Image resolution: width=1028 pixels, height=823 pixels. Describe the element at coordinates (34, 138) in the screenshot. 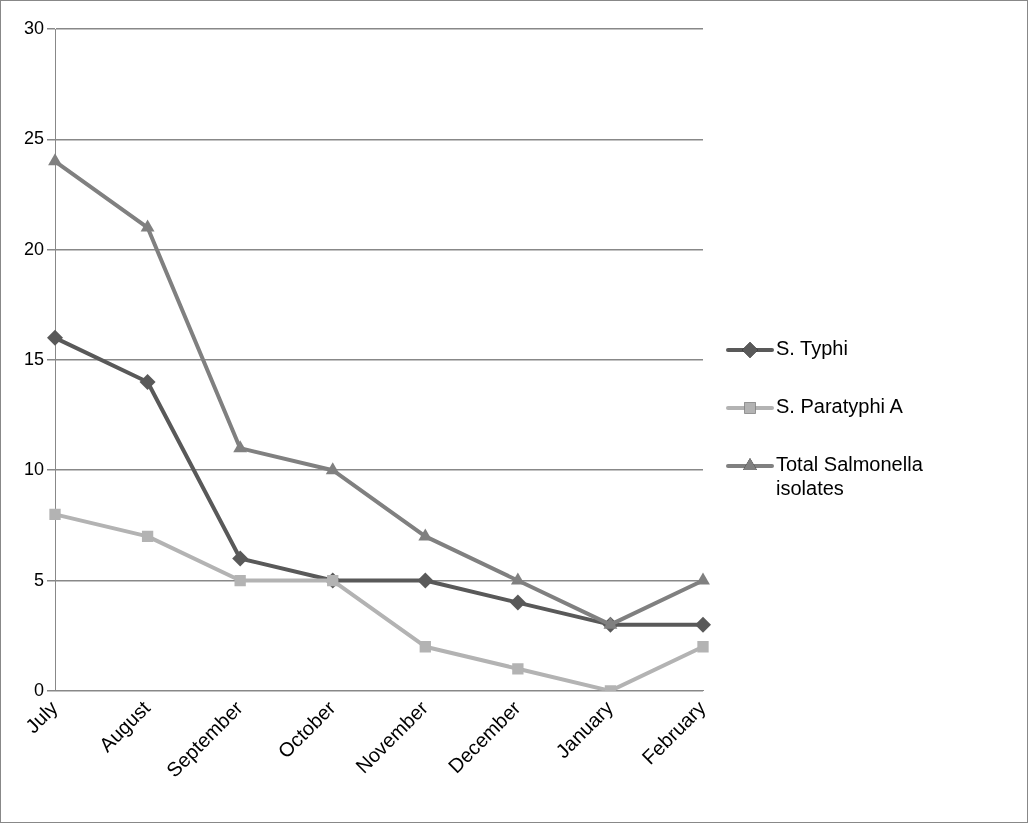

I see `y-tick-label: 25` at that location.